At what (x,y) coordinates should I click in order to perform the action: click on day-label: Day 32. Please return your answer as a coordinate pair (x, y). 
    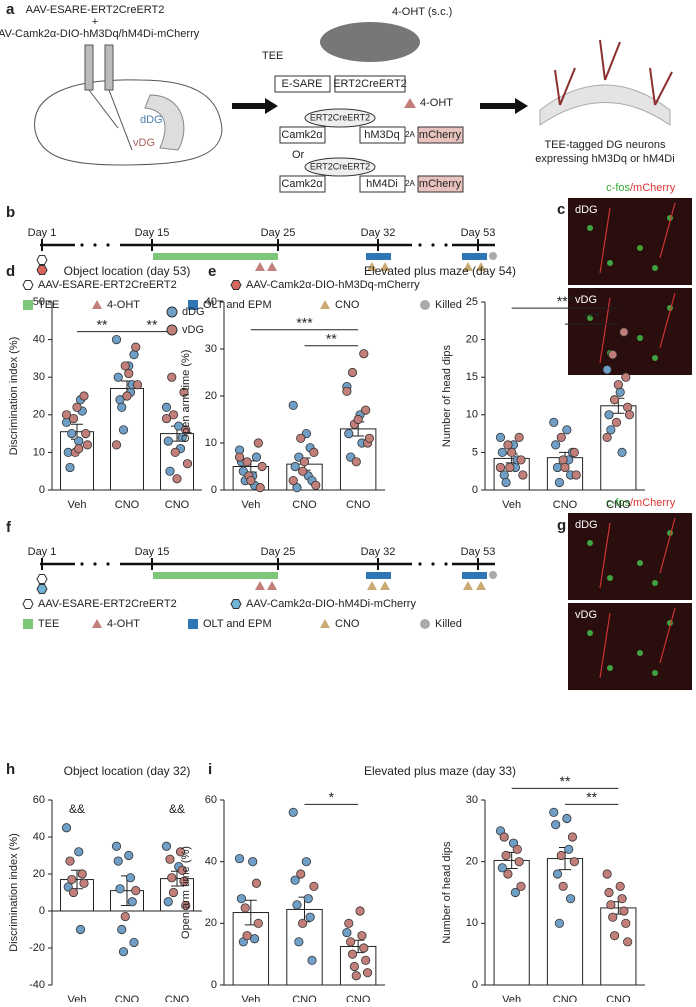
    Looking at the image, I should click on (378, 233).